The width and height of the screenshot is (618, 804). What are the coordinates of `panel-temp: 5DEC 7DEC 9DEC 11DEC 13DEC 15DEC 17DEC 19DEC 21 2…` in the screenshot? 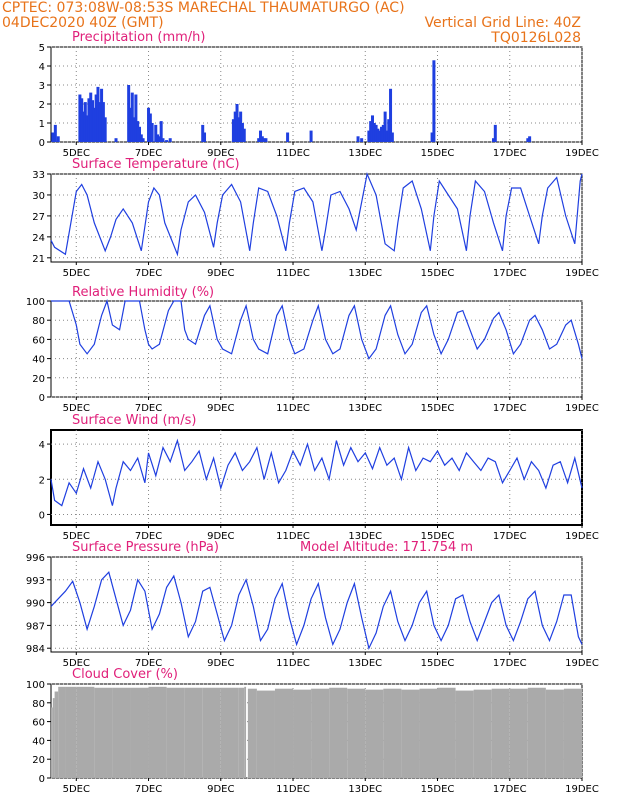 It's located at (315, 218).